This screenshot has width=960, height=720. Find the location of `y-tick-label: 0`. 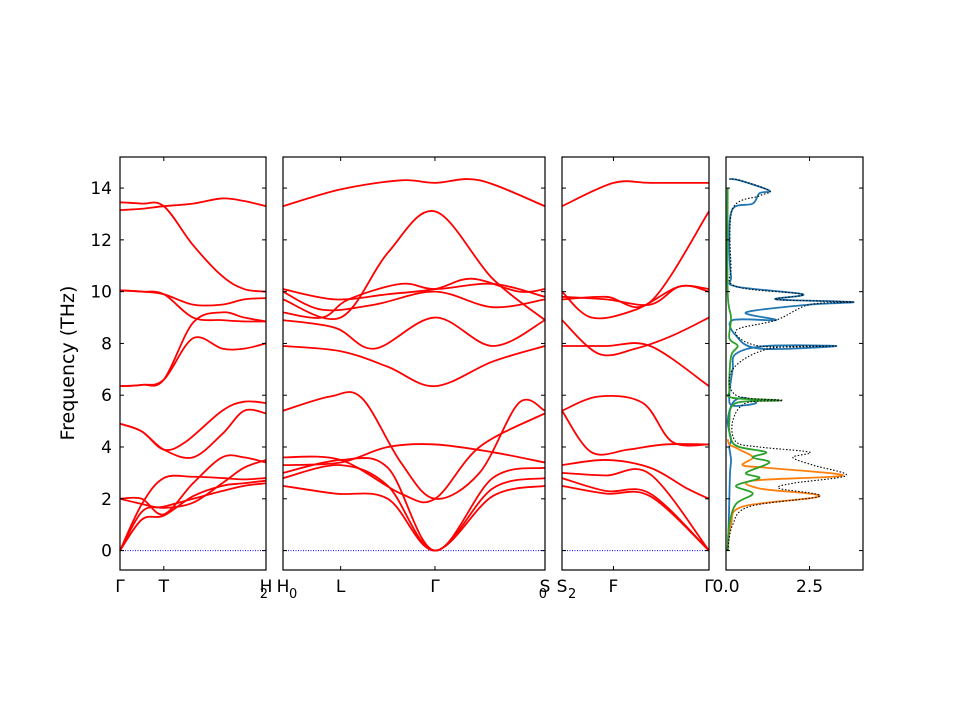

y-tick-label: 0 is located at coordinates (106, 552).